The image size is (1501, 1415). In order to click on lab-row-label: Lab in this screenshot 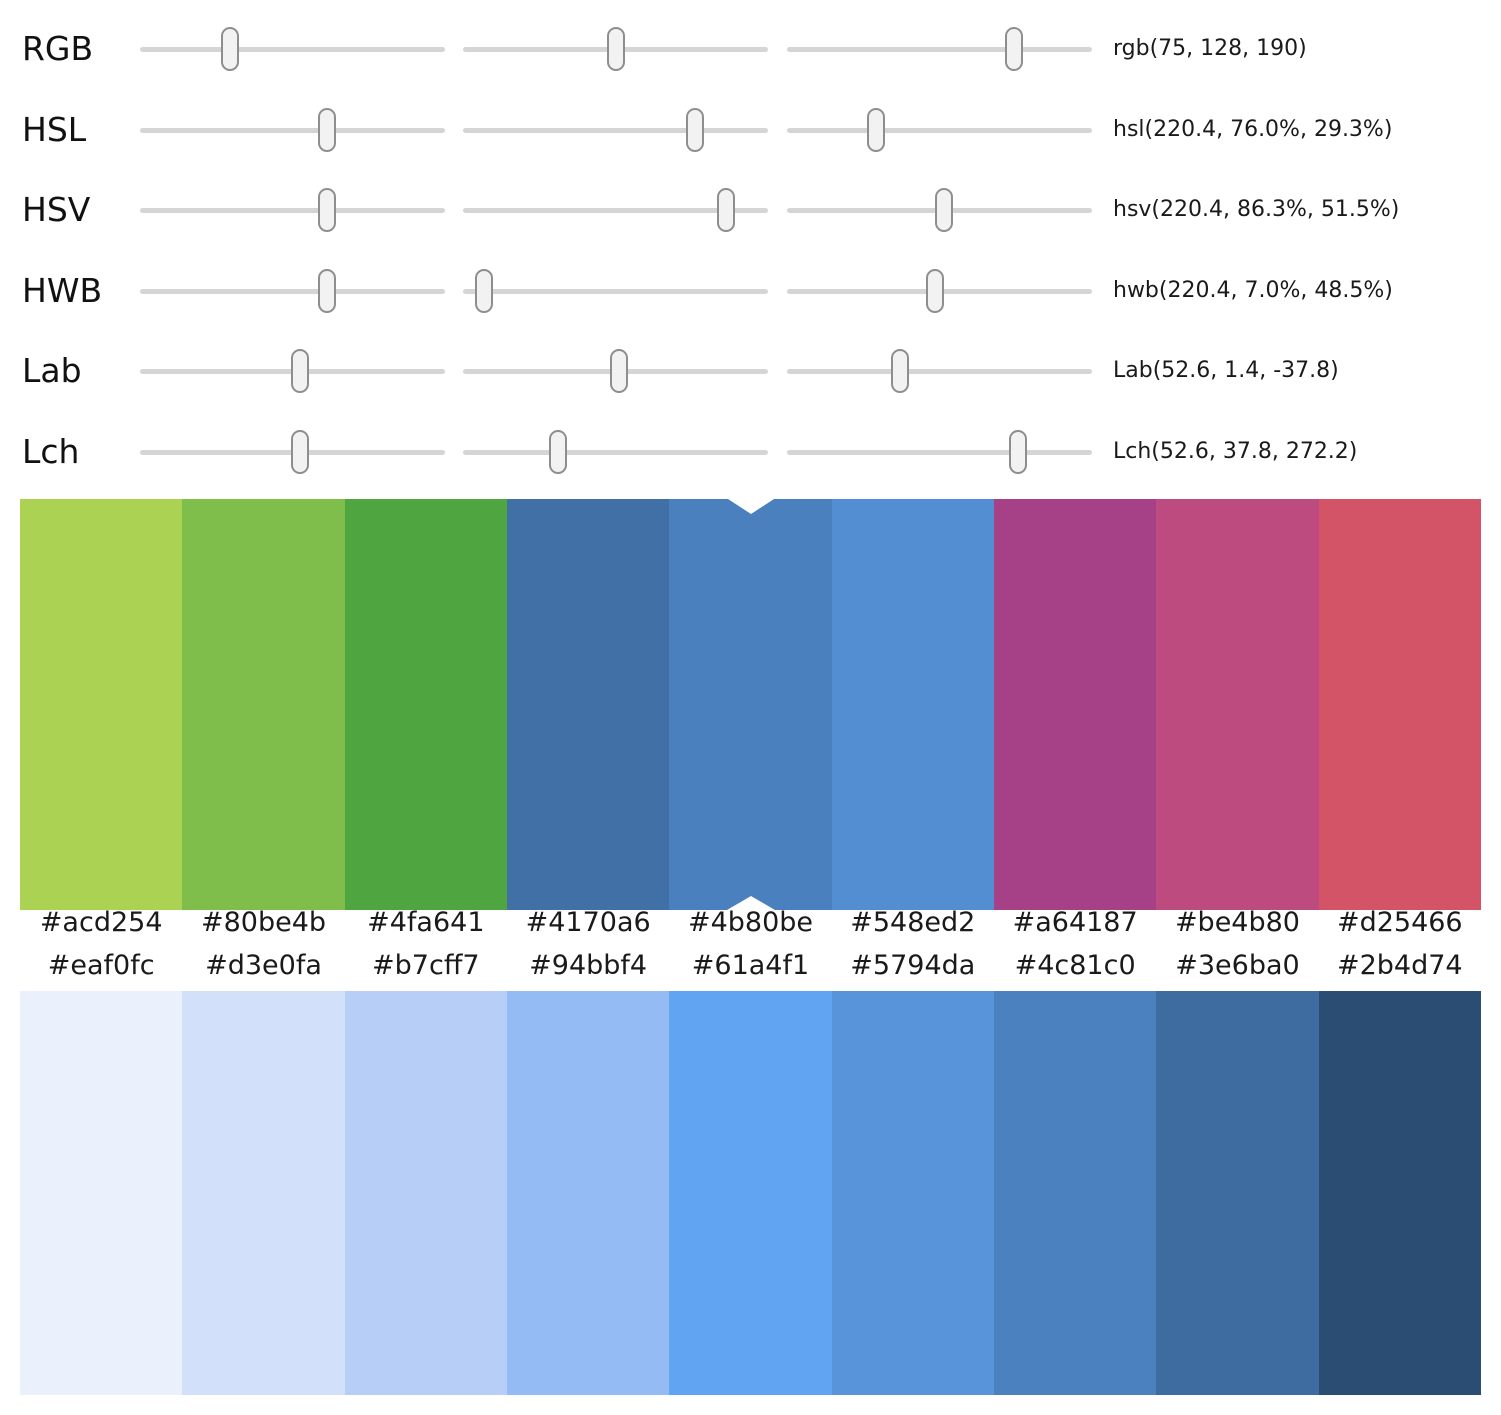, I will do `click(52, 370)`.